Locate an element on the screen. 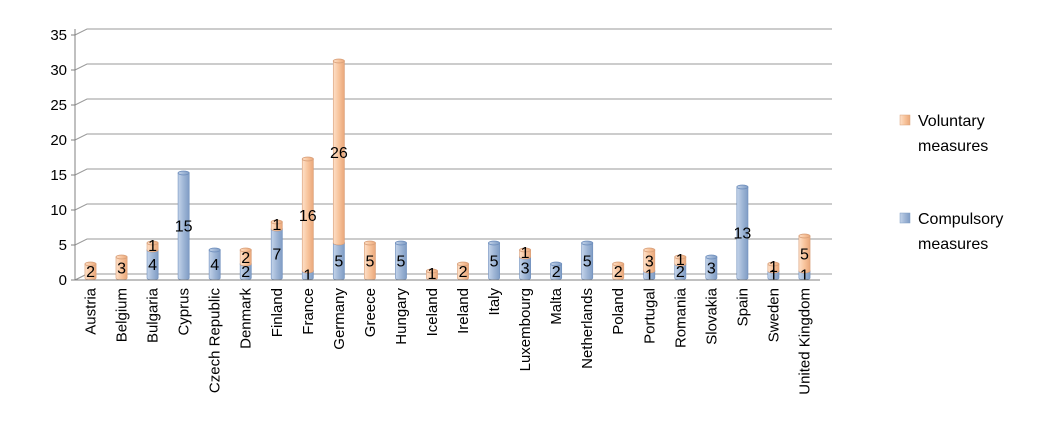  category-label: Sweden is located at coordinates (773, 315).